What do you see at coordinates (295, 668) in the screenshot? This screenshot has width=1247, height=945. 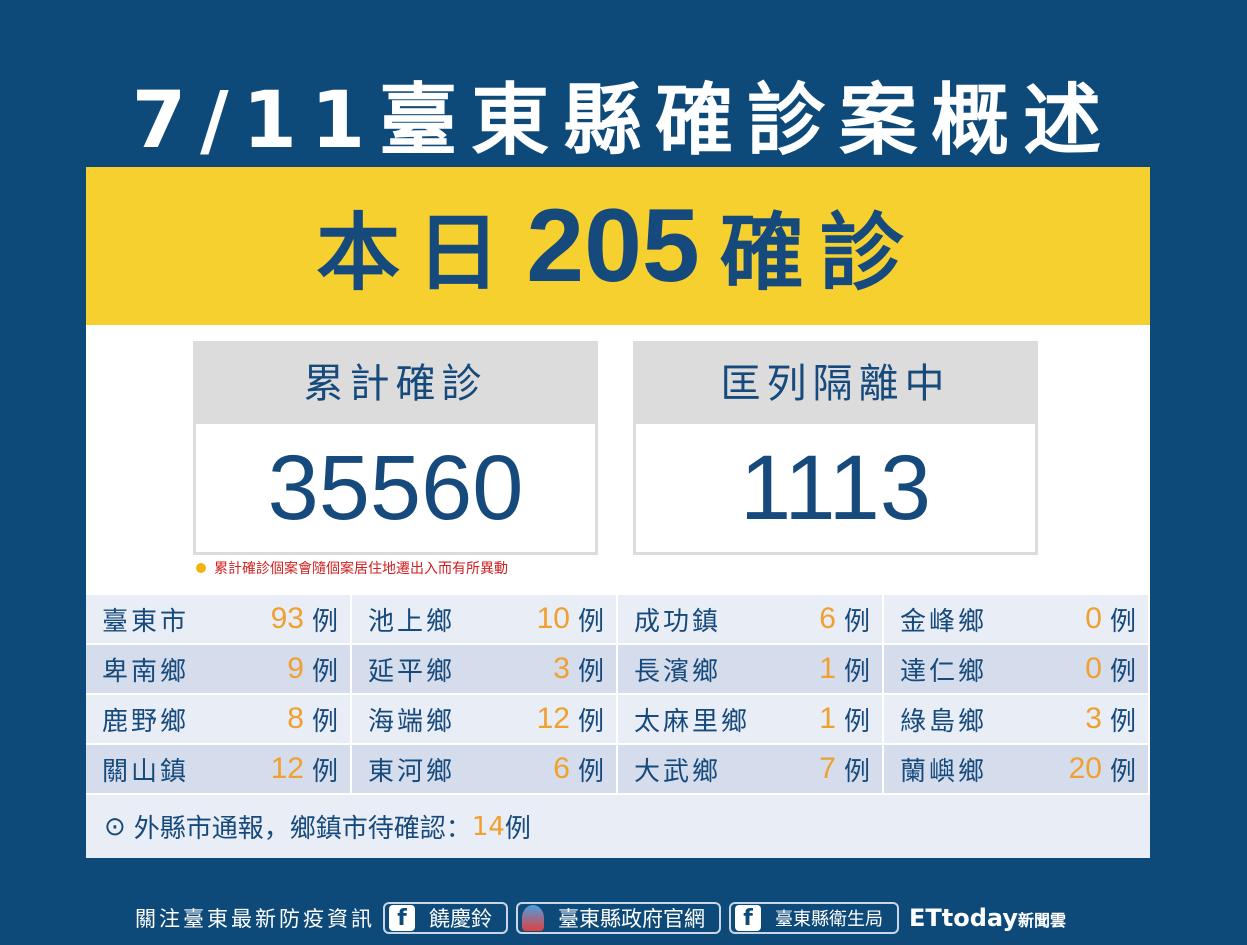 I see `case-count: 9` at bounding box center [295, 668].